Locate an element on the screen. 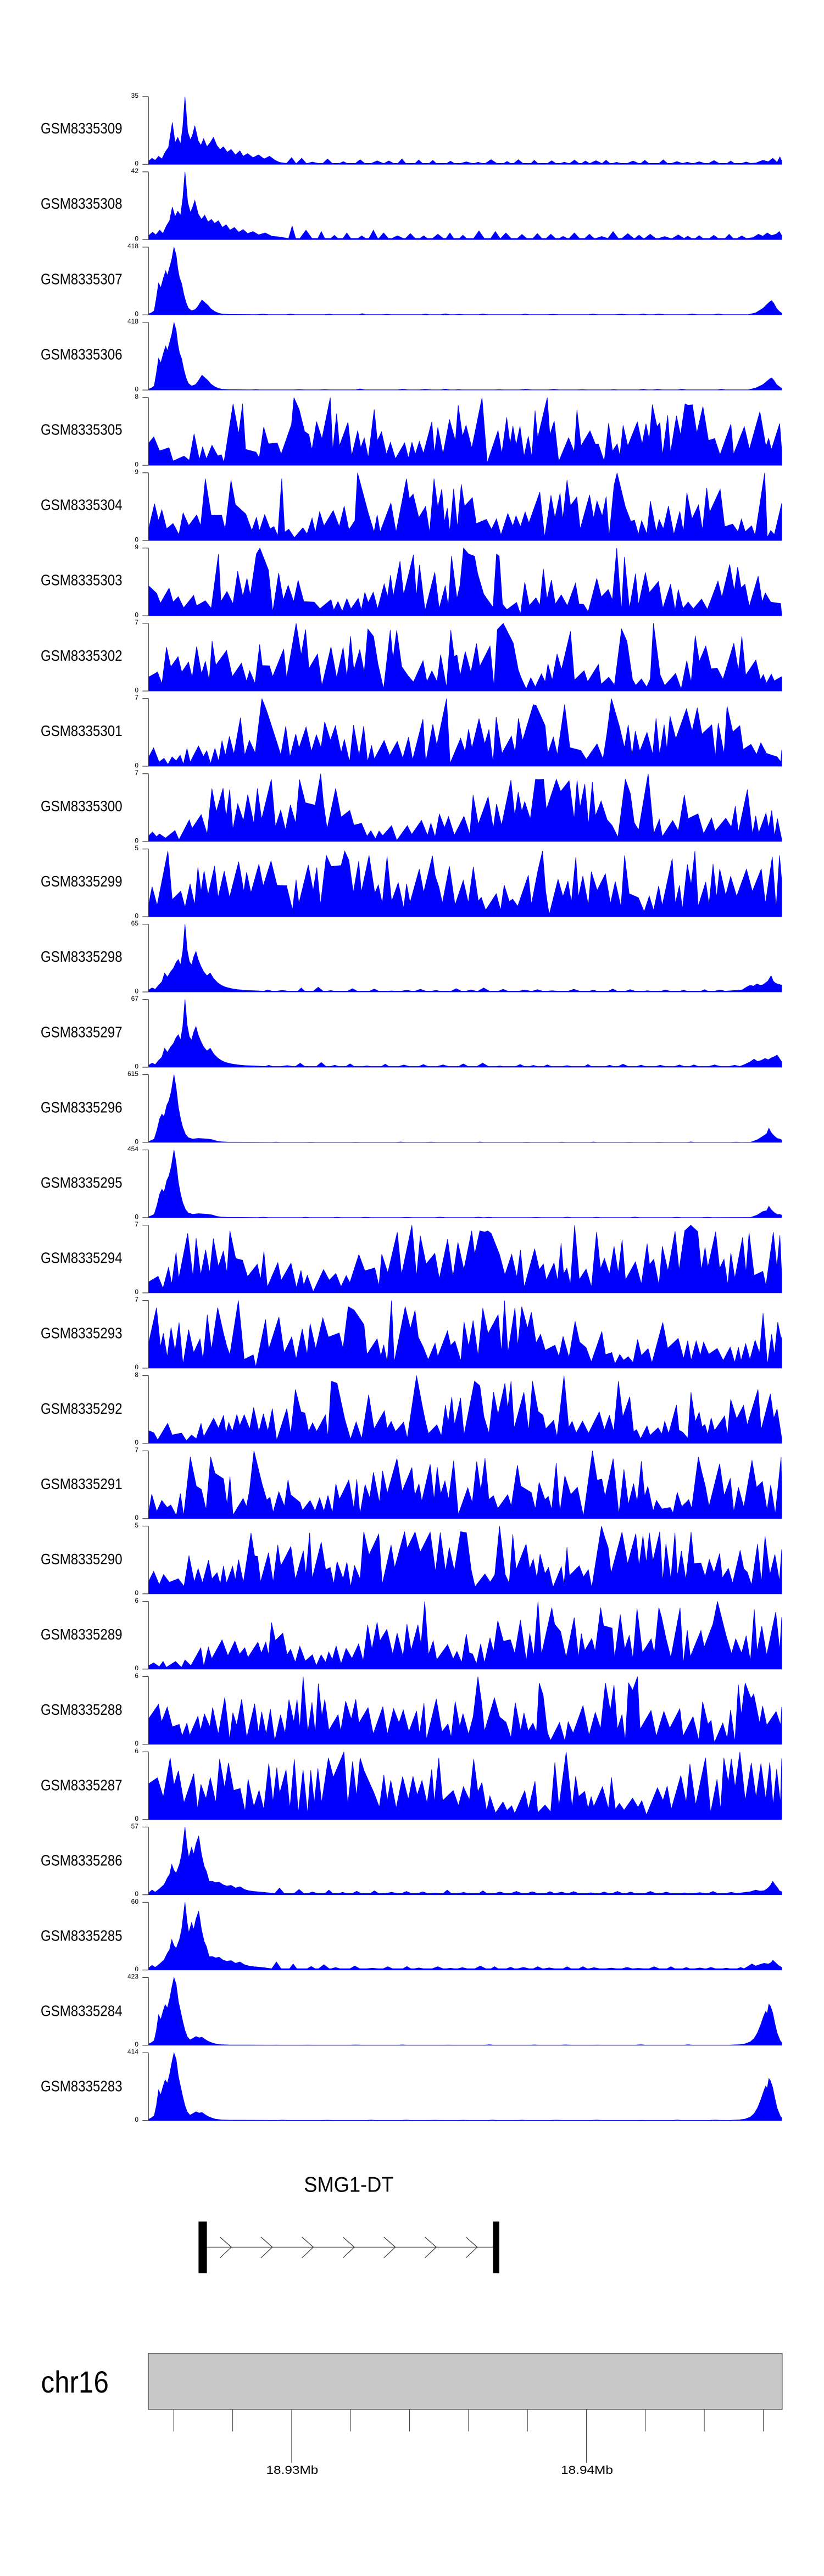 The image size is (824, 2576). svg-text: GSM8335286 is located at coordinates (82, 1861).